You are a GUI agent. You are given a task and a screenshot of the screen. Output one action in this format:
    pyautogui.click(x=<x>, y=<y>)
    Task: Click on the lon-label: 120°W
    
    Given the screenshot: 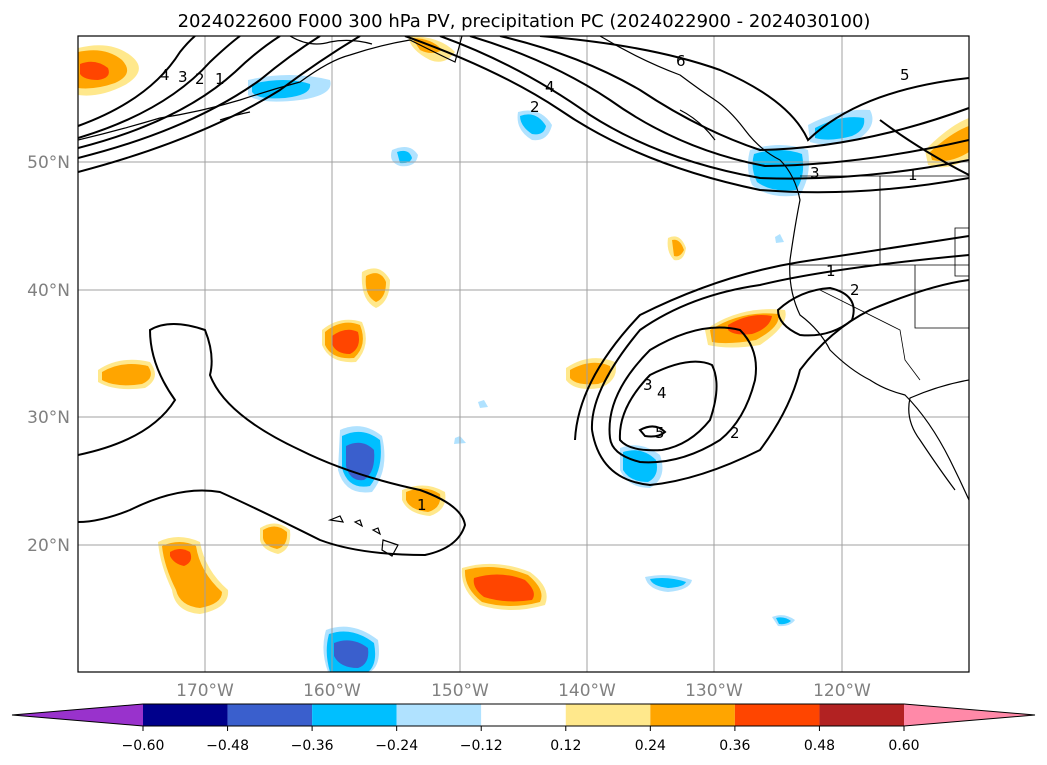 What is the action you would take?
    pyautogui.click(x=842, y=691)
    